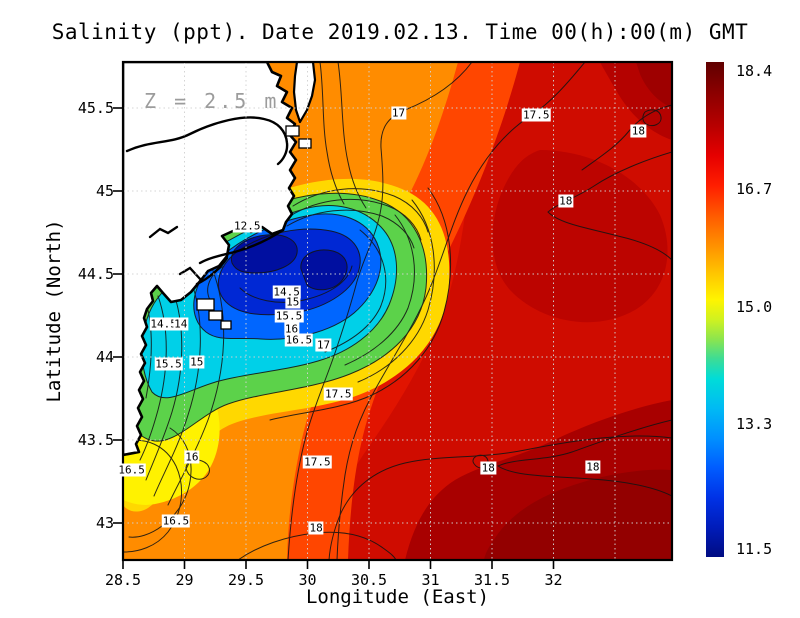  Describe the element at coordinates (754, 188) in the screenshot. I see `colorbar-tick-label: 16.7` at that location.